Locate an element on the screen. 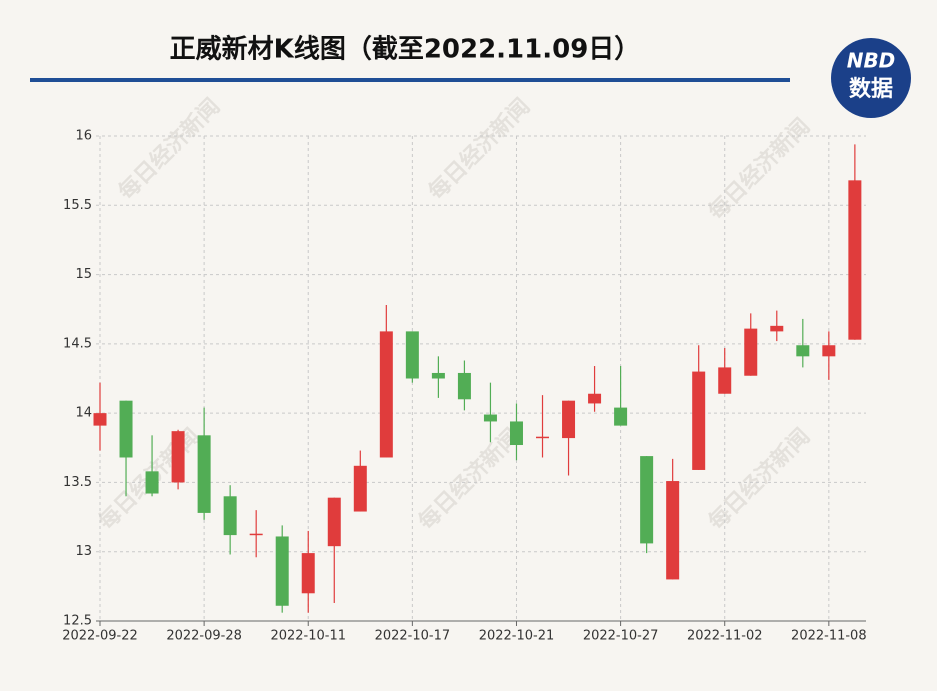 Image resolution: width=937 pixels, height=691 pixels. title-rule is located at coordinates (410, 80).